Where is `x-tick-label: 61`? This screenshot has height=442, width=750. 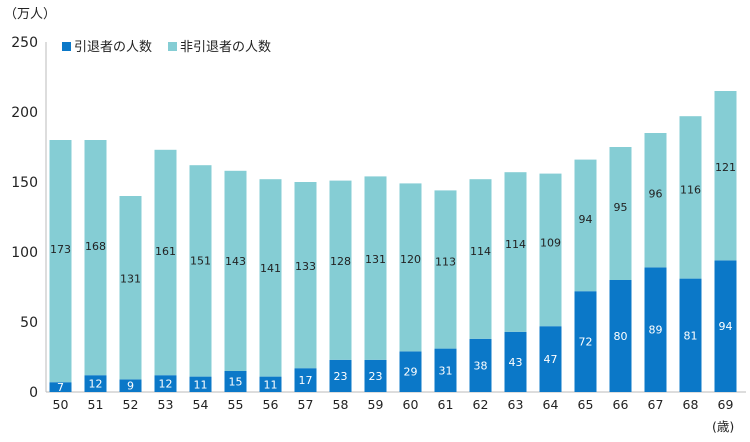
x-tick-label: 61 is located at coordinates (446, 404).